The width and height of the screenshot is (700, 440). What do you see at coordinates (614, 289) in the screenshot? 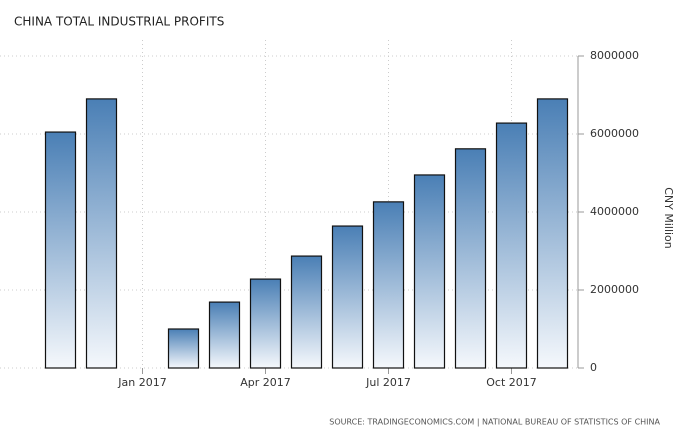
I see `y-tick-label: 2000000` at bounding box center [614, 289].